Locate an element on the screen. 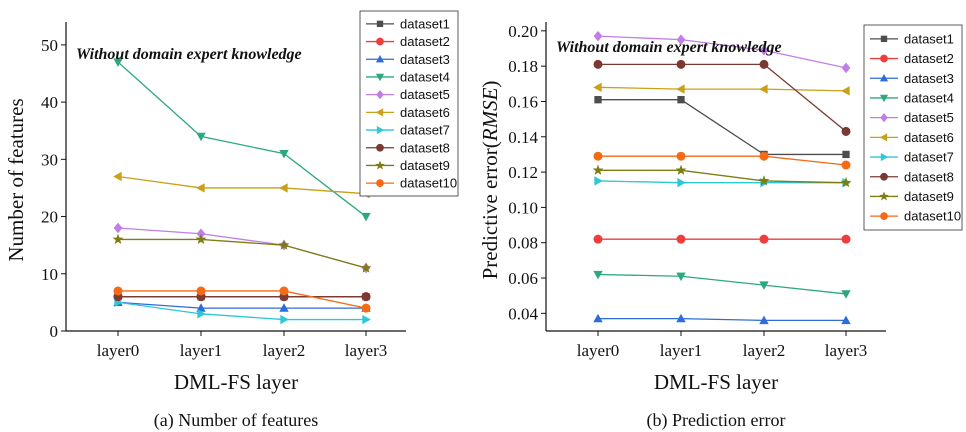  chart-b-point-dataset10 is located at coordinates (598, 156).